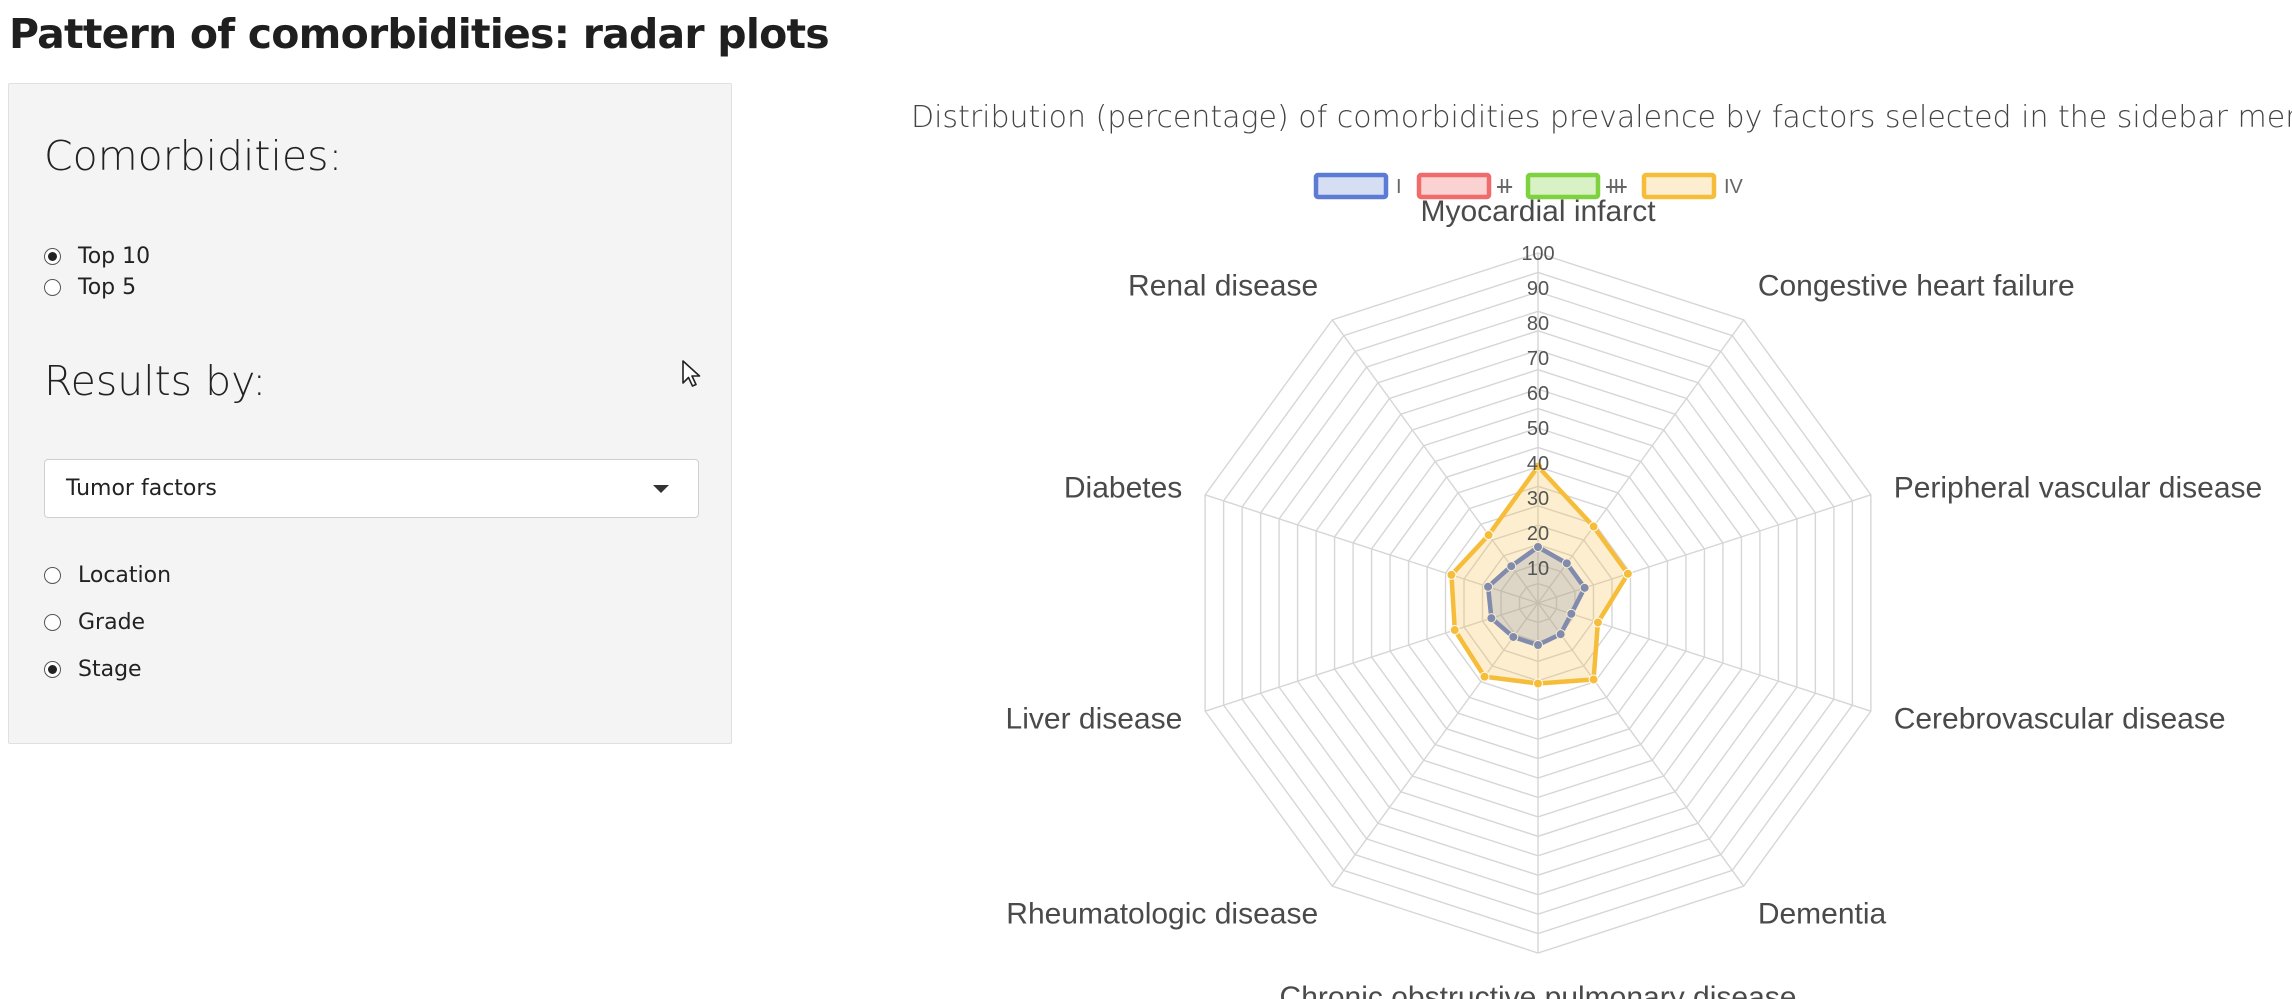 This screenshot has height=999, width=2292. I want to click on radio-top-5: Top 5, so click(90, 287).